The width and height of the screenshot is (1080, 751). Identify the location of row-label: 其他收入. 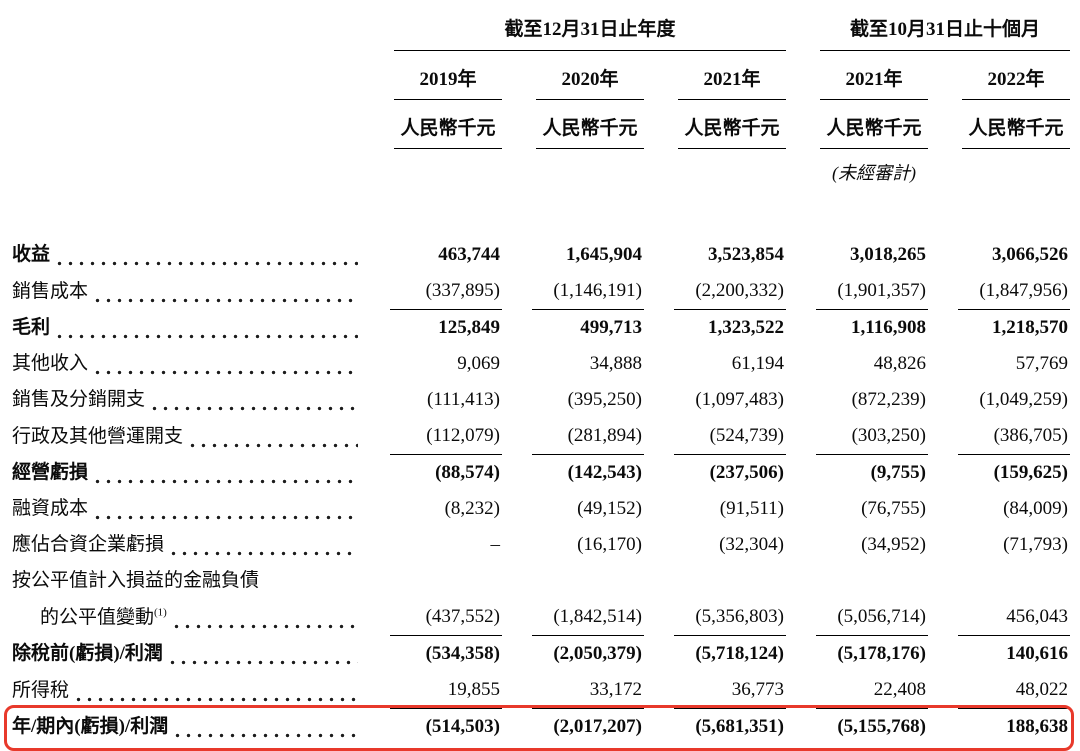
(50, 363).